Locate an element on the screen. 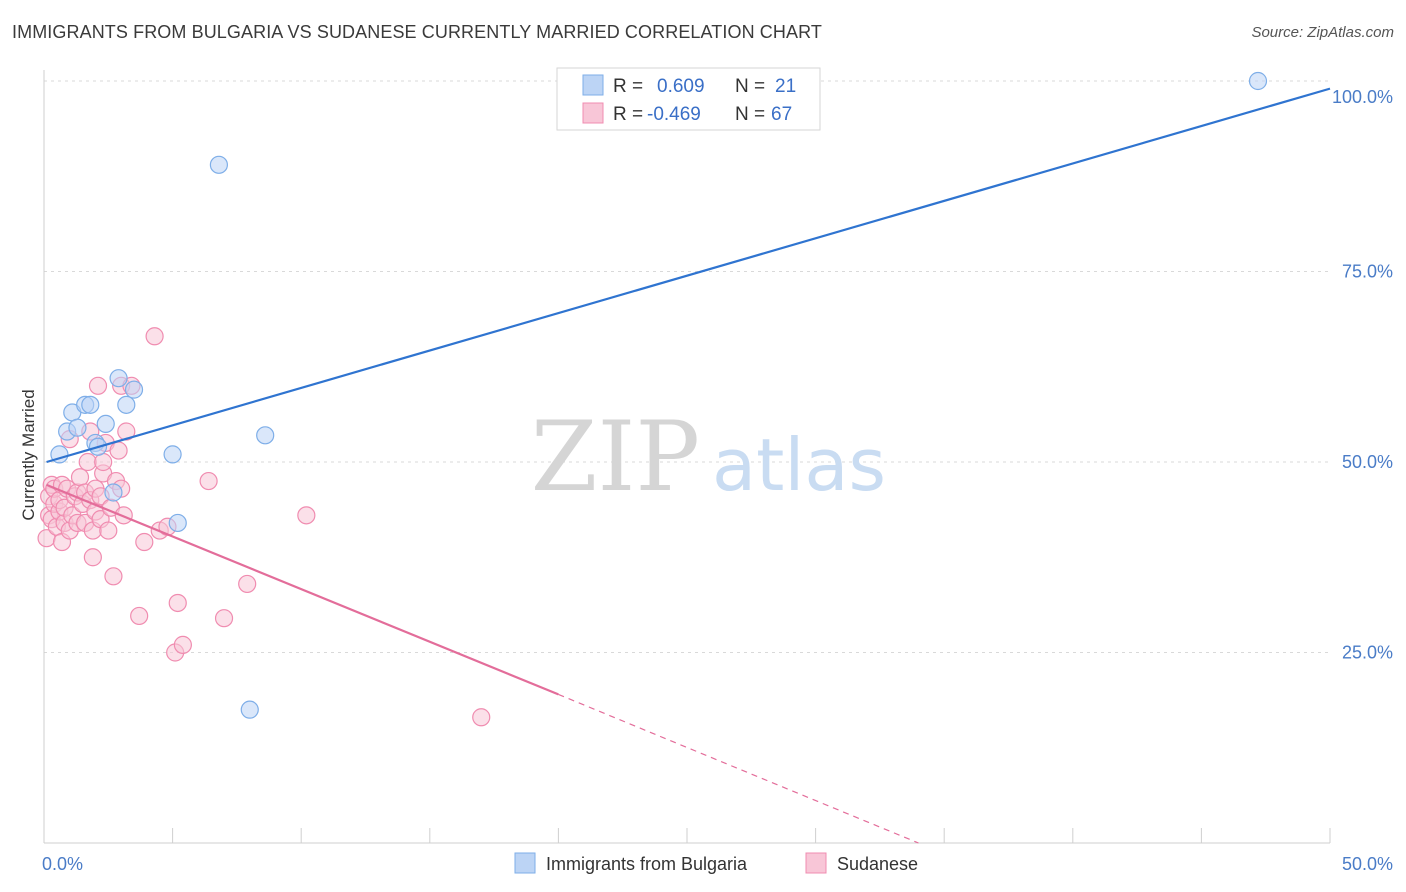 This screenshot has height=892, width=1406. source-label: Source: ZipAtlas.com is located at coordinates (1322, 32).